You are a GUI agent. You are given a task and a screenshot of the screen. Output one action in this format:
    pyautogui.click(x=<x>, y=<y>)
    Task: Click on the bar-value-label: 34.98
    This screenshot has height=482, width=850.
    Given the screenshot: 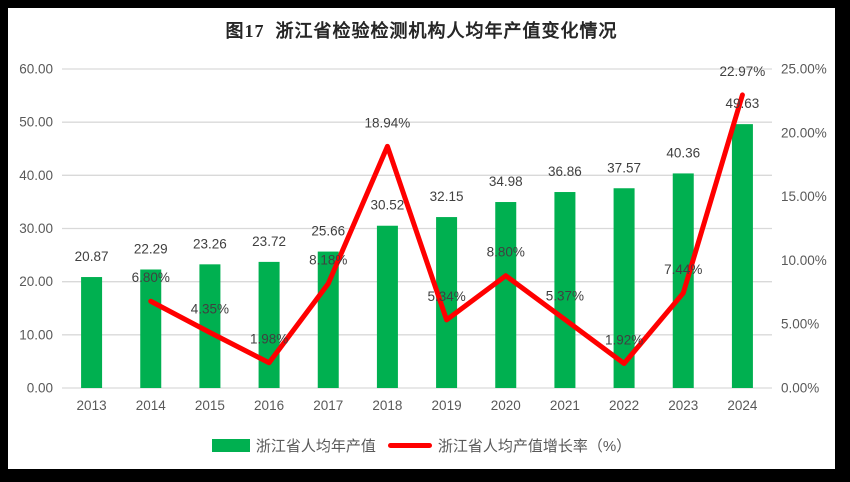 What is the action you would take?
    pyautogui.click(x=506, y=181)
    